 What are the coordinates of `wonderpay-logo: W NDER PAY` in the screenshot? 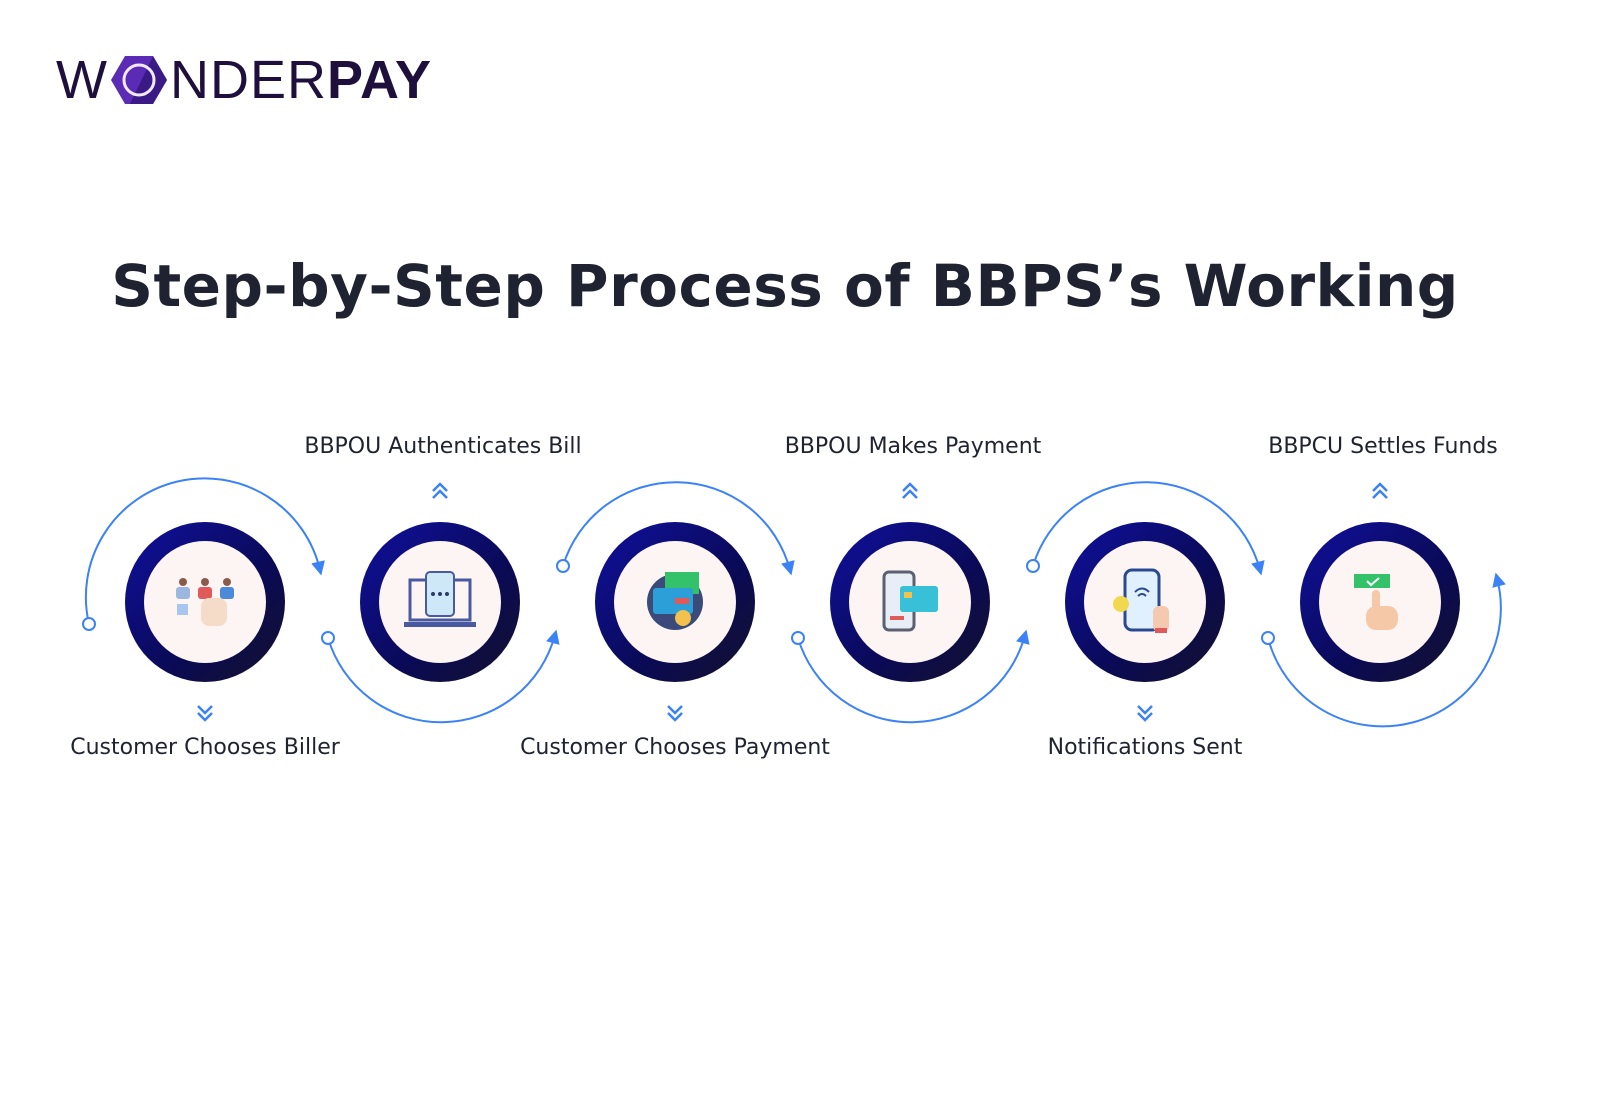 It's located at (244, 80).